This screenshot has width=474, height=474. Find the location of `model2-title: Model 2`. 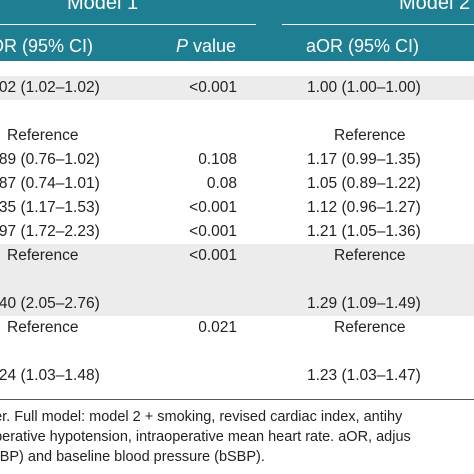

model2-title: Model 2 is located at coordinates (435, 7).